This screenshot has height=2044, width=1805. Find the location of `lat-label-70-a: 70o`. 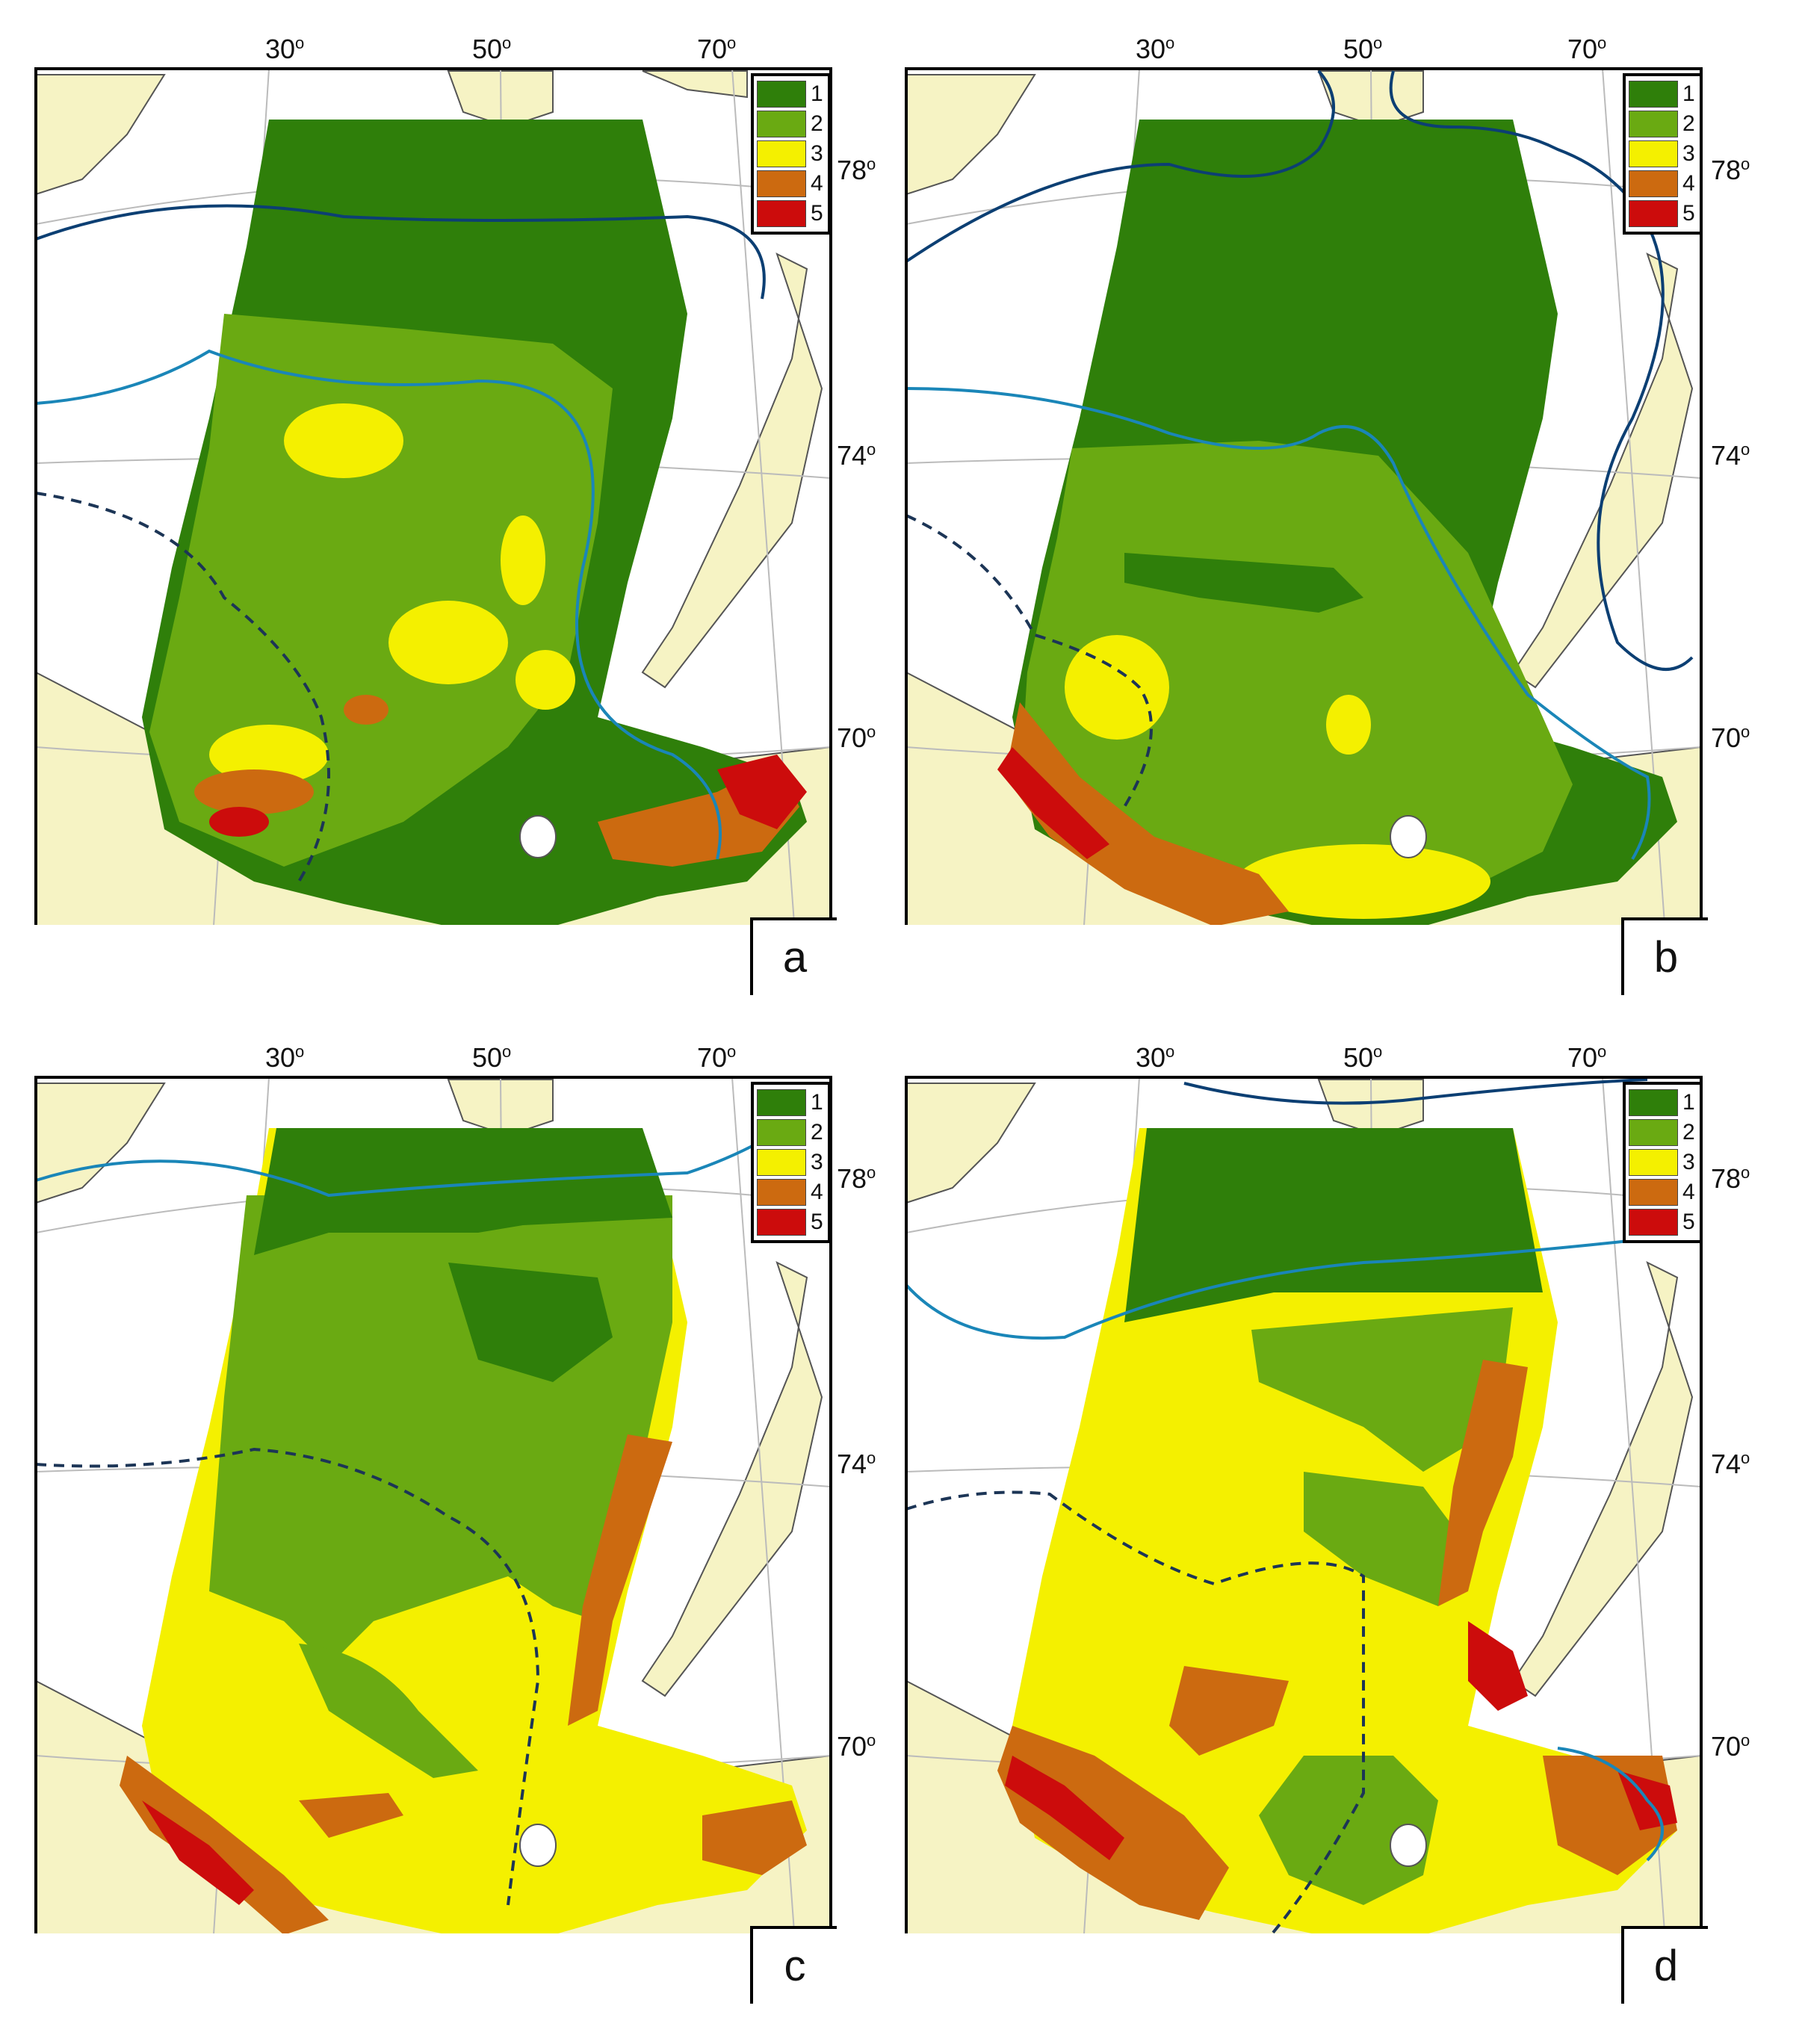

lat-label-70-a: 70o is located at coordinates (856, 737).